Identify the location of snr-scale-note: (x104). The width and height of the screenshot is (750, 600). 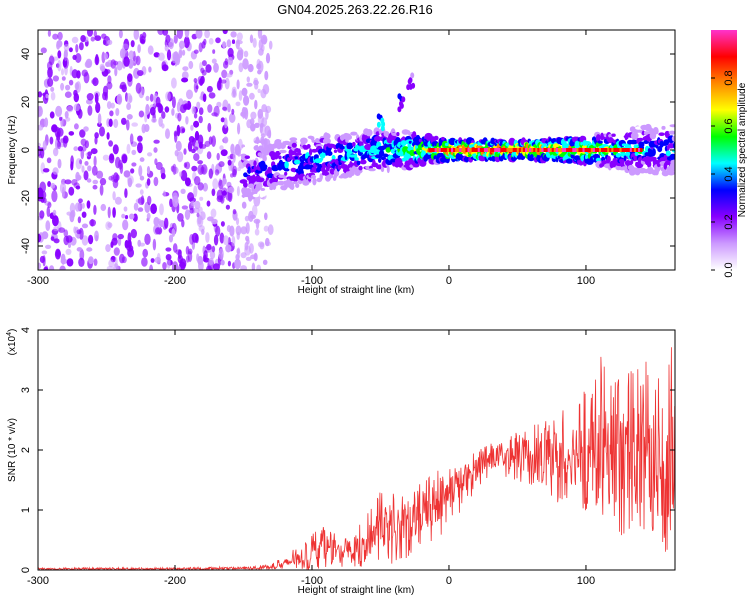
(12, 342).